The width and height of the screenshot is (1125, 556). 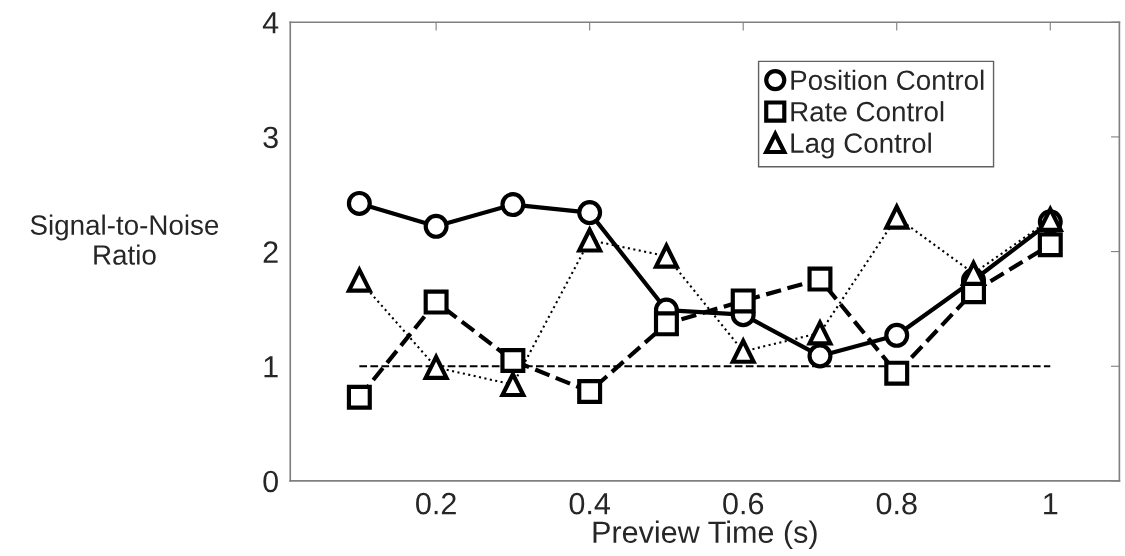 I want to click on y-axis-title: Signal-to-Noise Ratio, so click(x=124, y=239).